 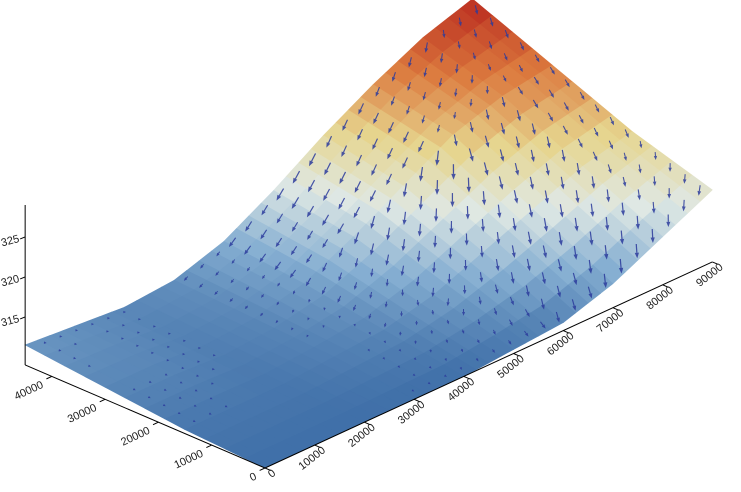 What do you see at coordinates (29, 391) in the screenshot?
I see `y-tick-label: 40000` at bounding box center [29, 391].